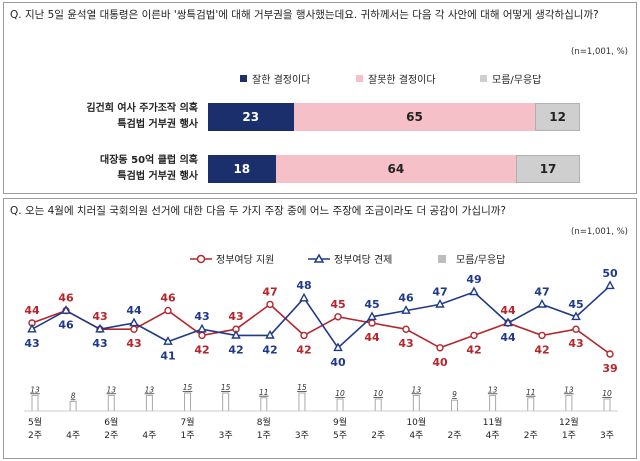 The image size is (640, 461). What do you see at coordinates (557, 117) in the screenshot?
I see `bar-segment: 12` at bounding box center [557, 117].